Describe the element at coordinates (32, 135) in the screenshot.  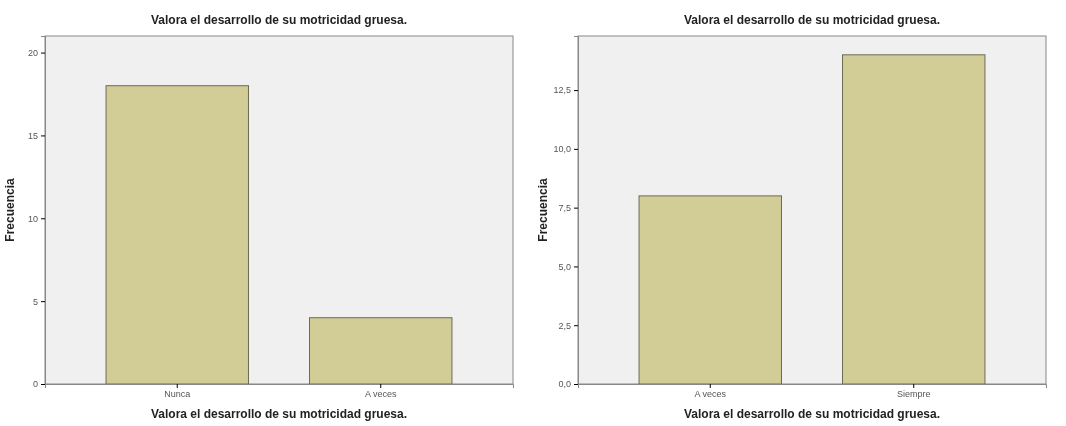
I see `y-tick-label: 15` at that location.